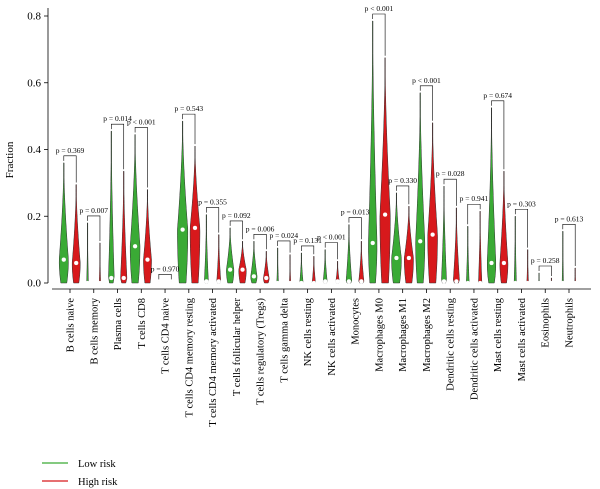  What do you see at coordinates (71, 325) in the screenshot?
I see `x-tick-label: B cells naive` at bounding box center [71, 325].